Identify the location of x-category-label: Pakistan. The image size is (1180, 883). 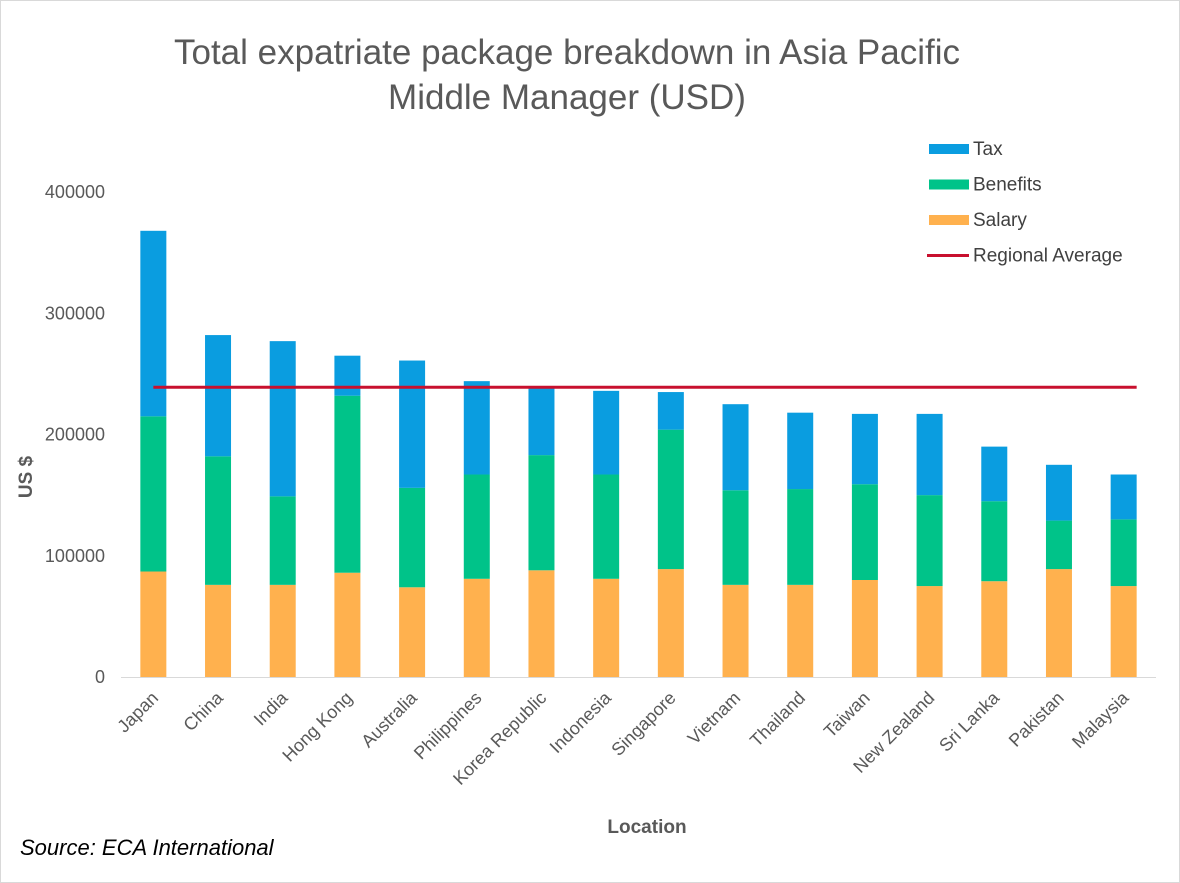
(1036, 719).